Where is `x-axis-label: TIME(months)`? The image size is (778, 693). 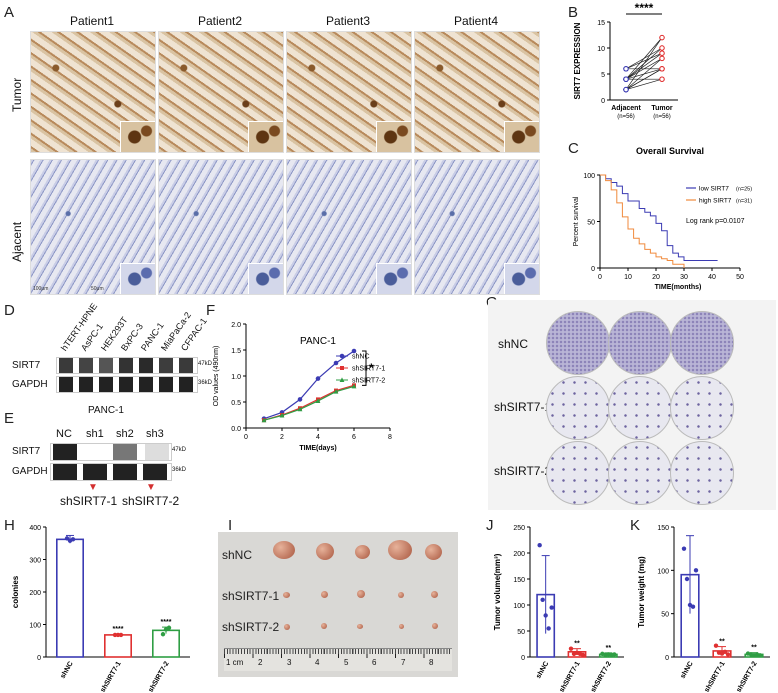 x-axis-label: TIME(months) is located at coordinates (678, 287).